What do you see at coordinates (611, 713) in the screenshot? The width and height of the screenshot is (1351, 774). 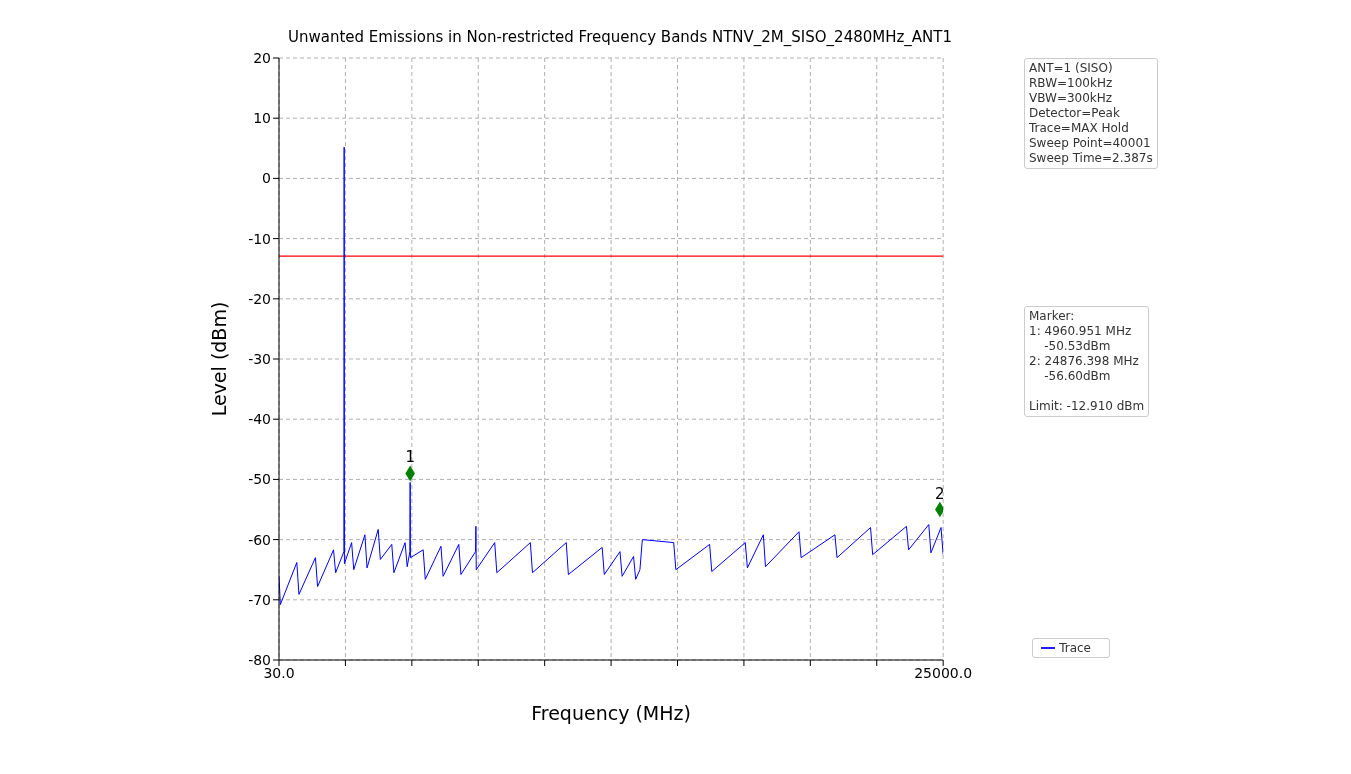 I see `x-axis-title: Frequency (MHz)` at bounding box center [611, 713].